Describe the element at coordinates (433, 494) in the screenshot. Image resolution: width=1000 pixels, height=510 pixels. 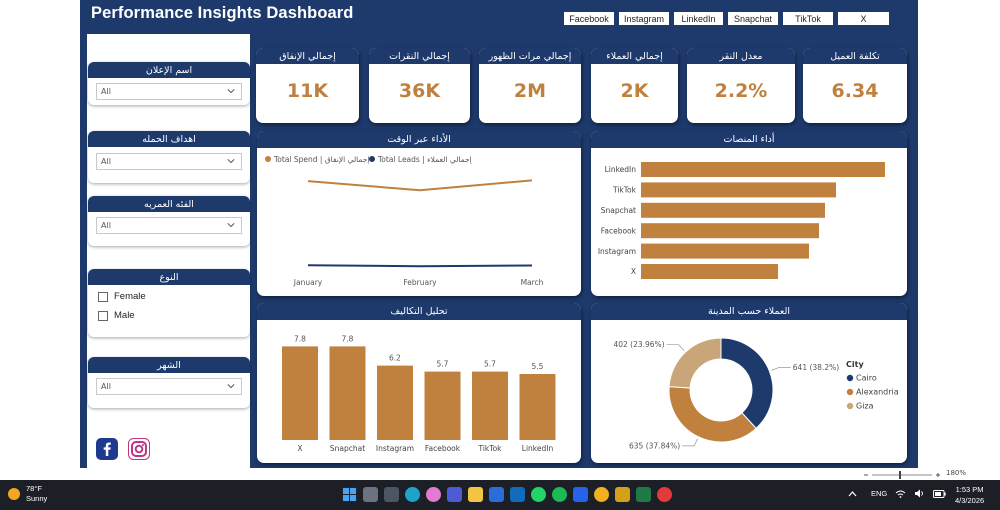
I see `copilot-icon` at that location.